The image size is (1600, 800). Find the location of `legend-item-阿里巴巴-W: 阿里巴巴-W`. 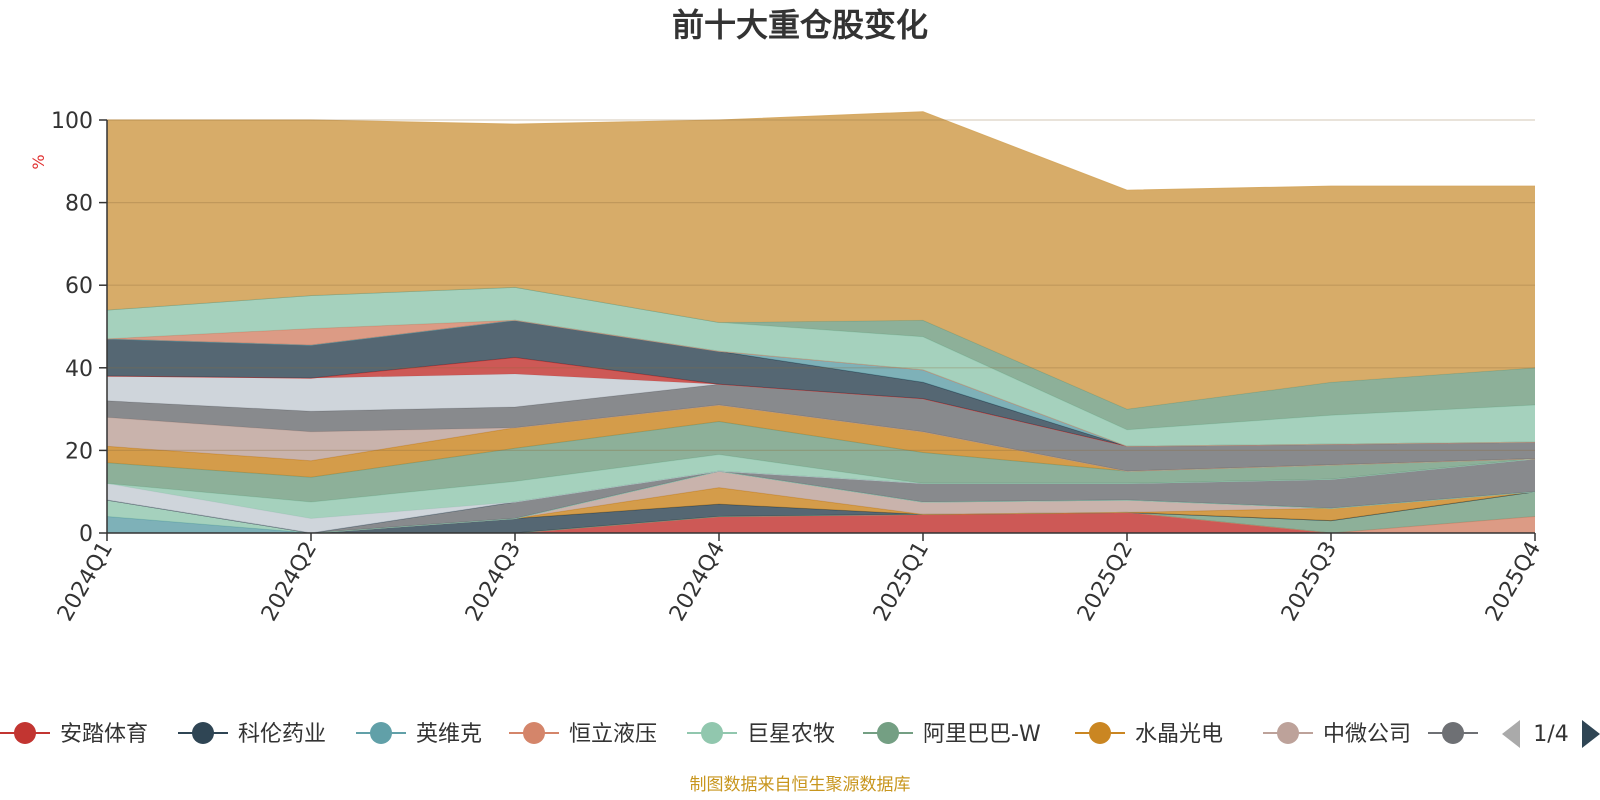

legend-item-阿里巴巴-W: 阿里巴巴-W is located at coordinates (952, 734).